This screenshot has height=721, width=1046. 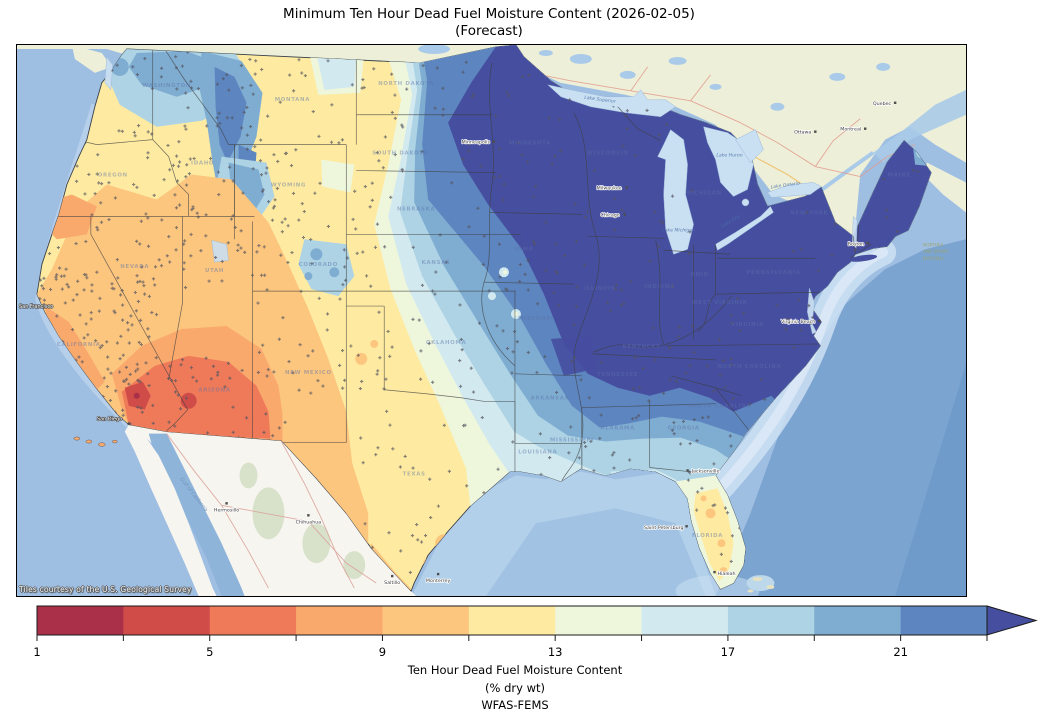 I want to click on city-label: Jacksonville, so click(x=705, y=471).